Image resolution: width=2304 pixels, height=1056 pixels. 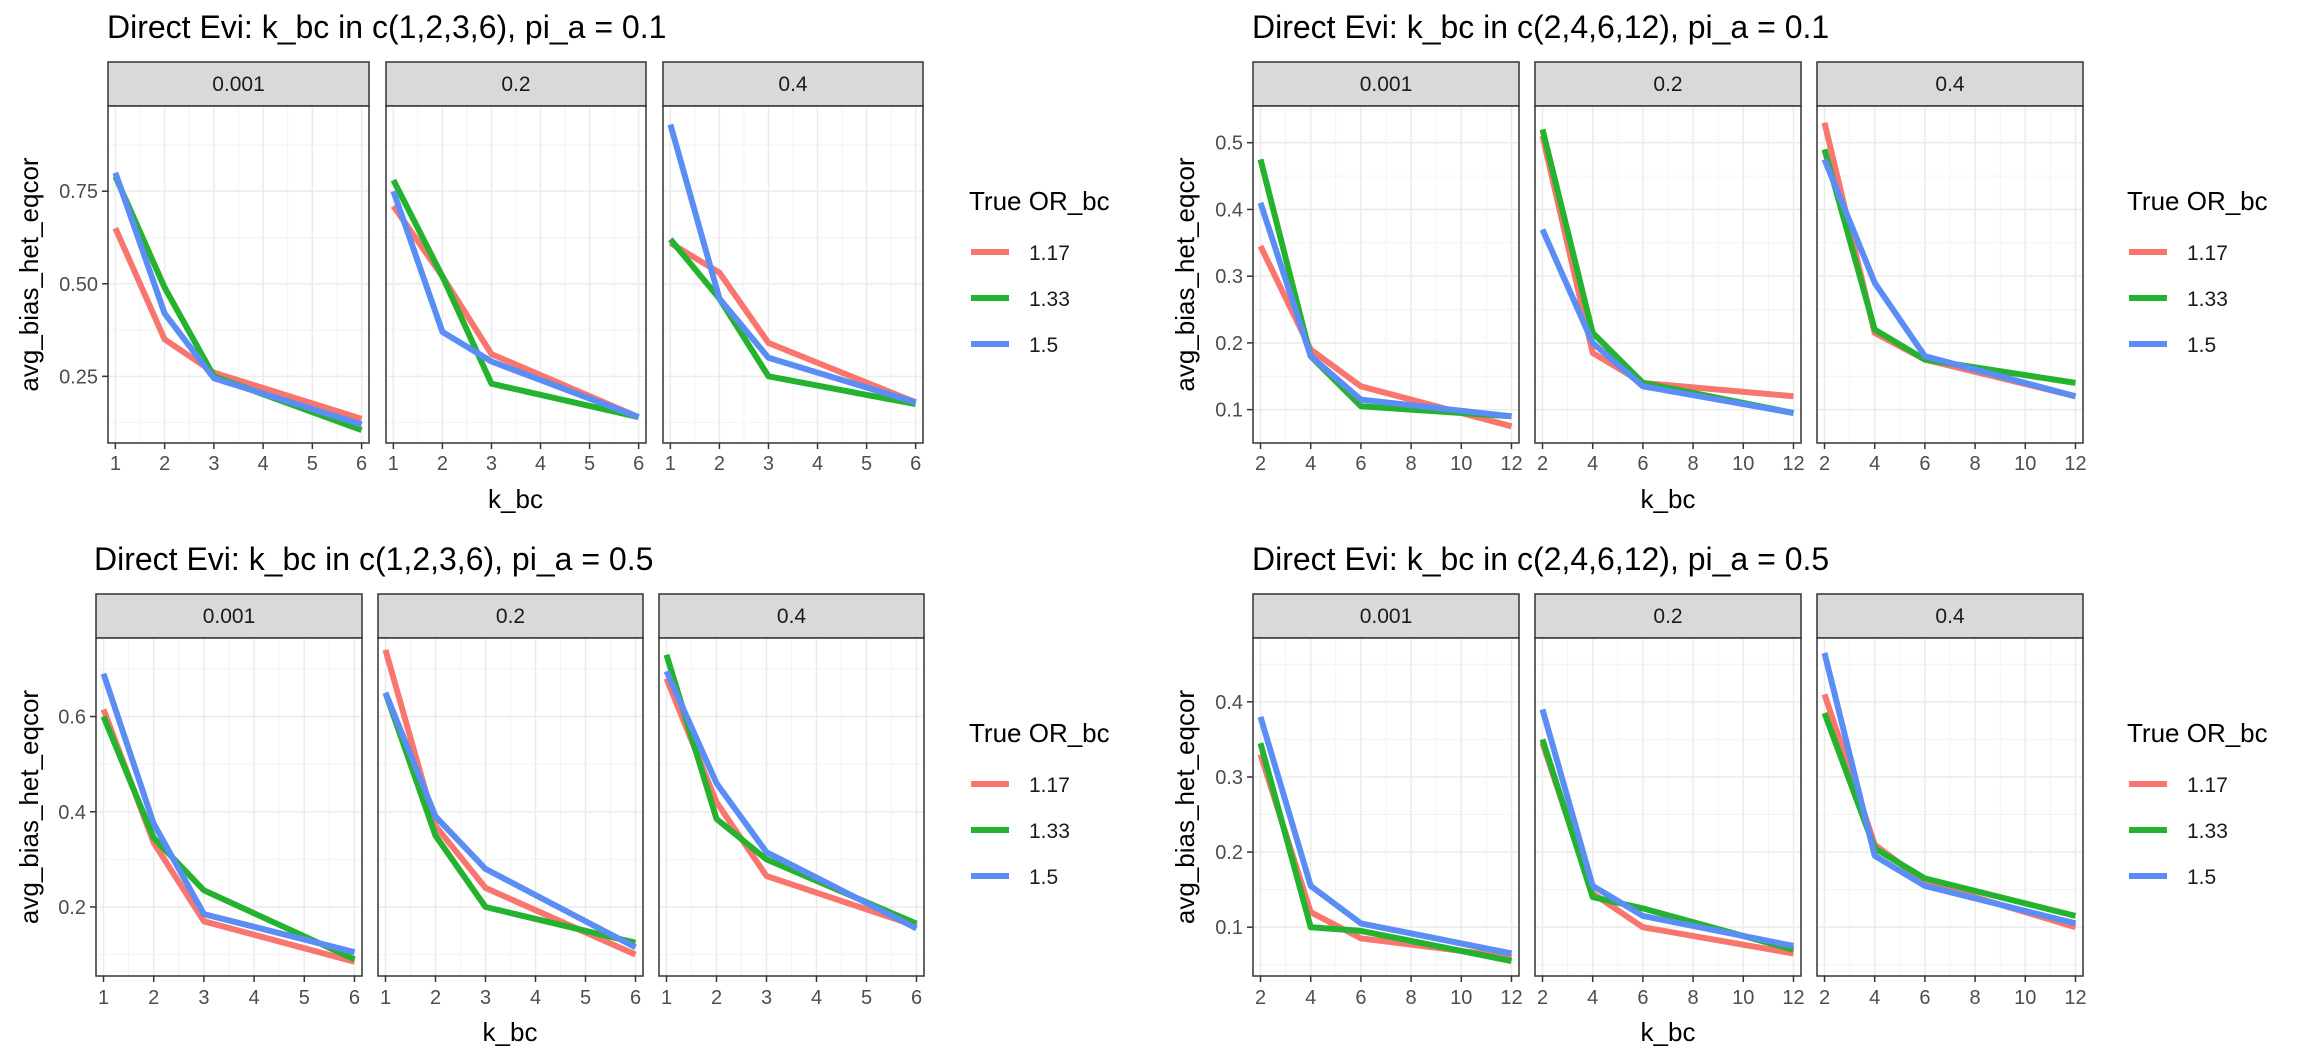 What do you see at coordinates (78, 192) in the screenshot?
I see `y-tick-label: 0.75` at bounding box center [78, 192].